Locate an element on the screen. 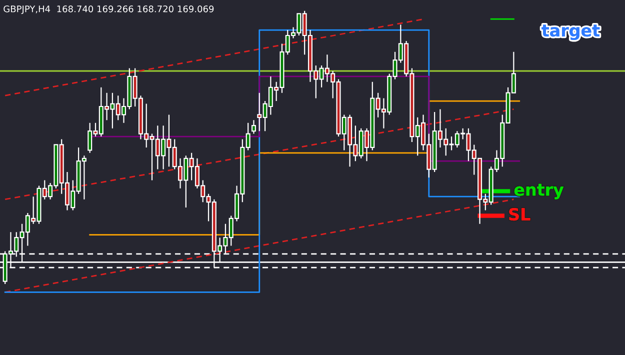  series-label: entry is located at coordinates (539, 192).